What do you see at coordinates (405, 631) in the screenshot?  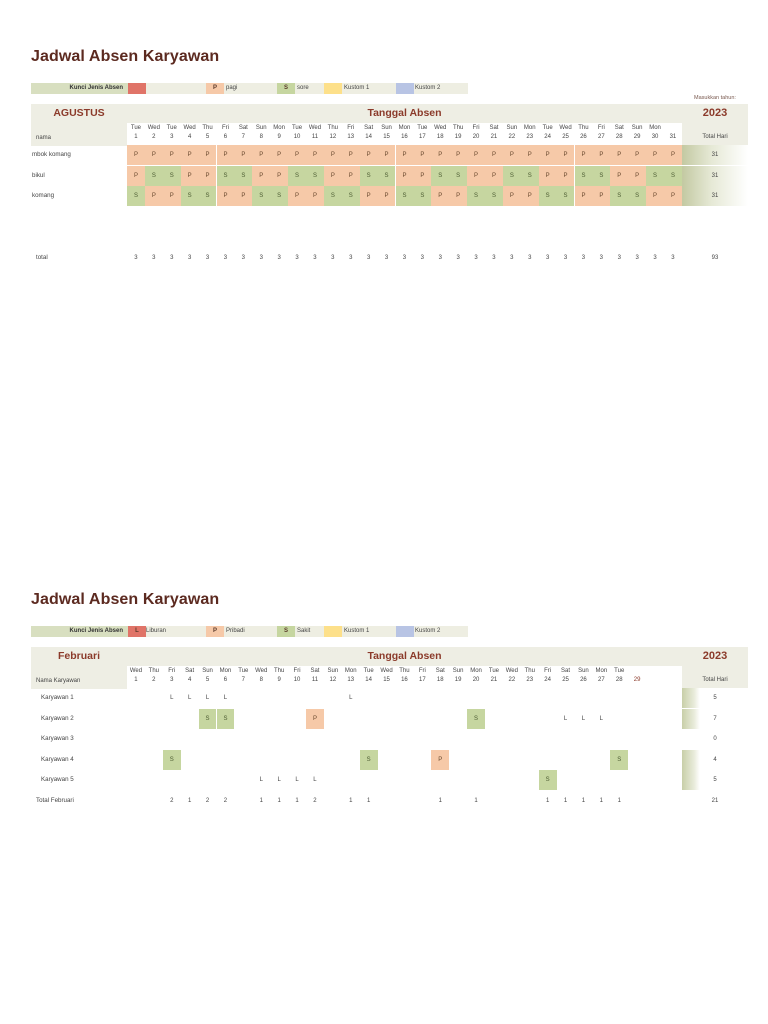 I see `legend-swatch-custom2` at bounding box center [405, 631].